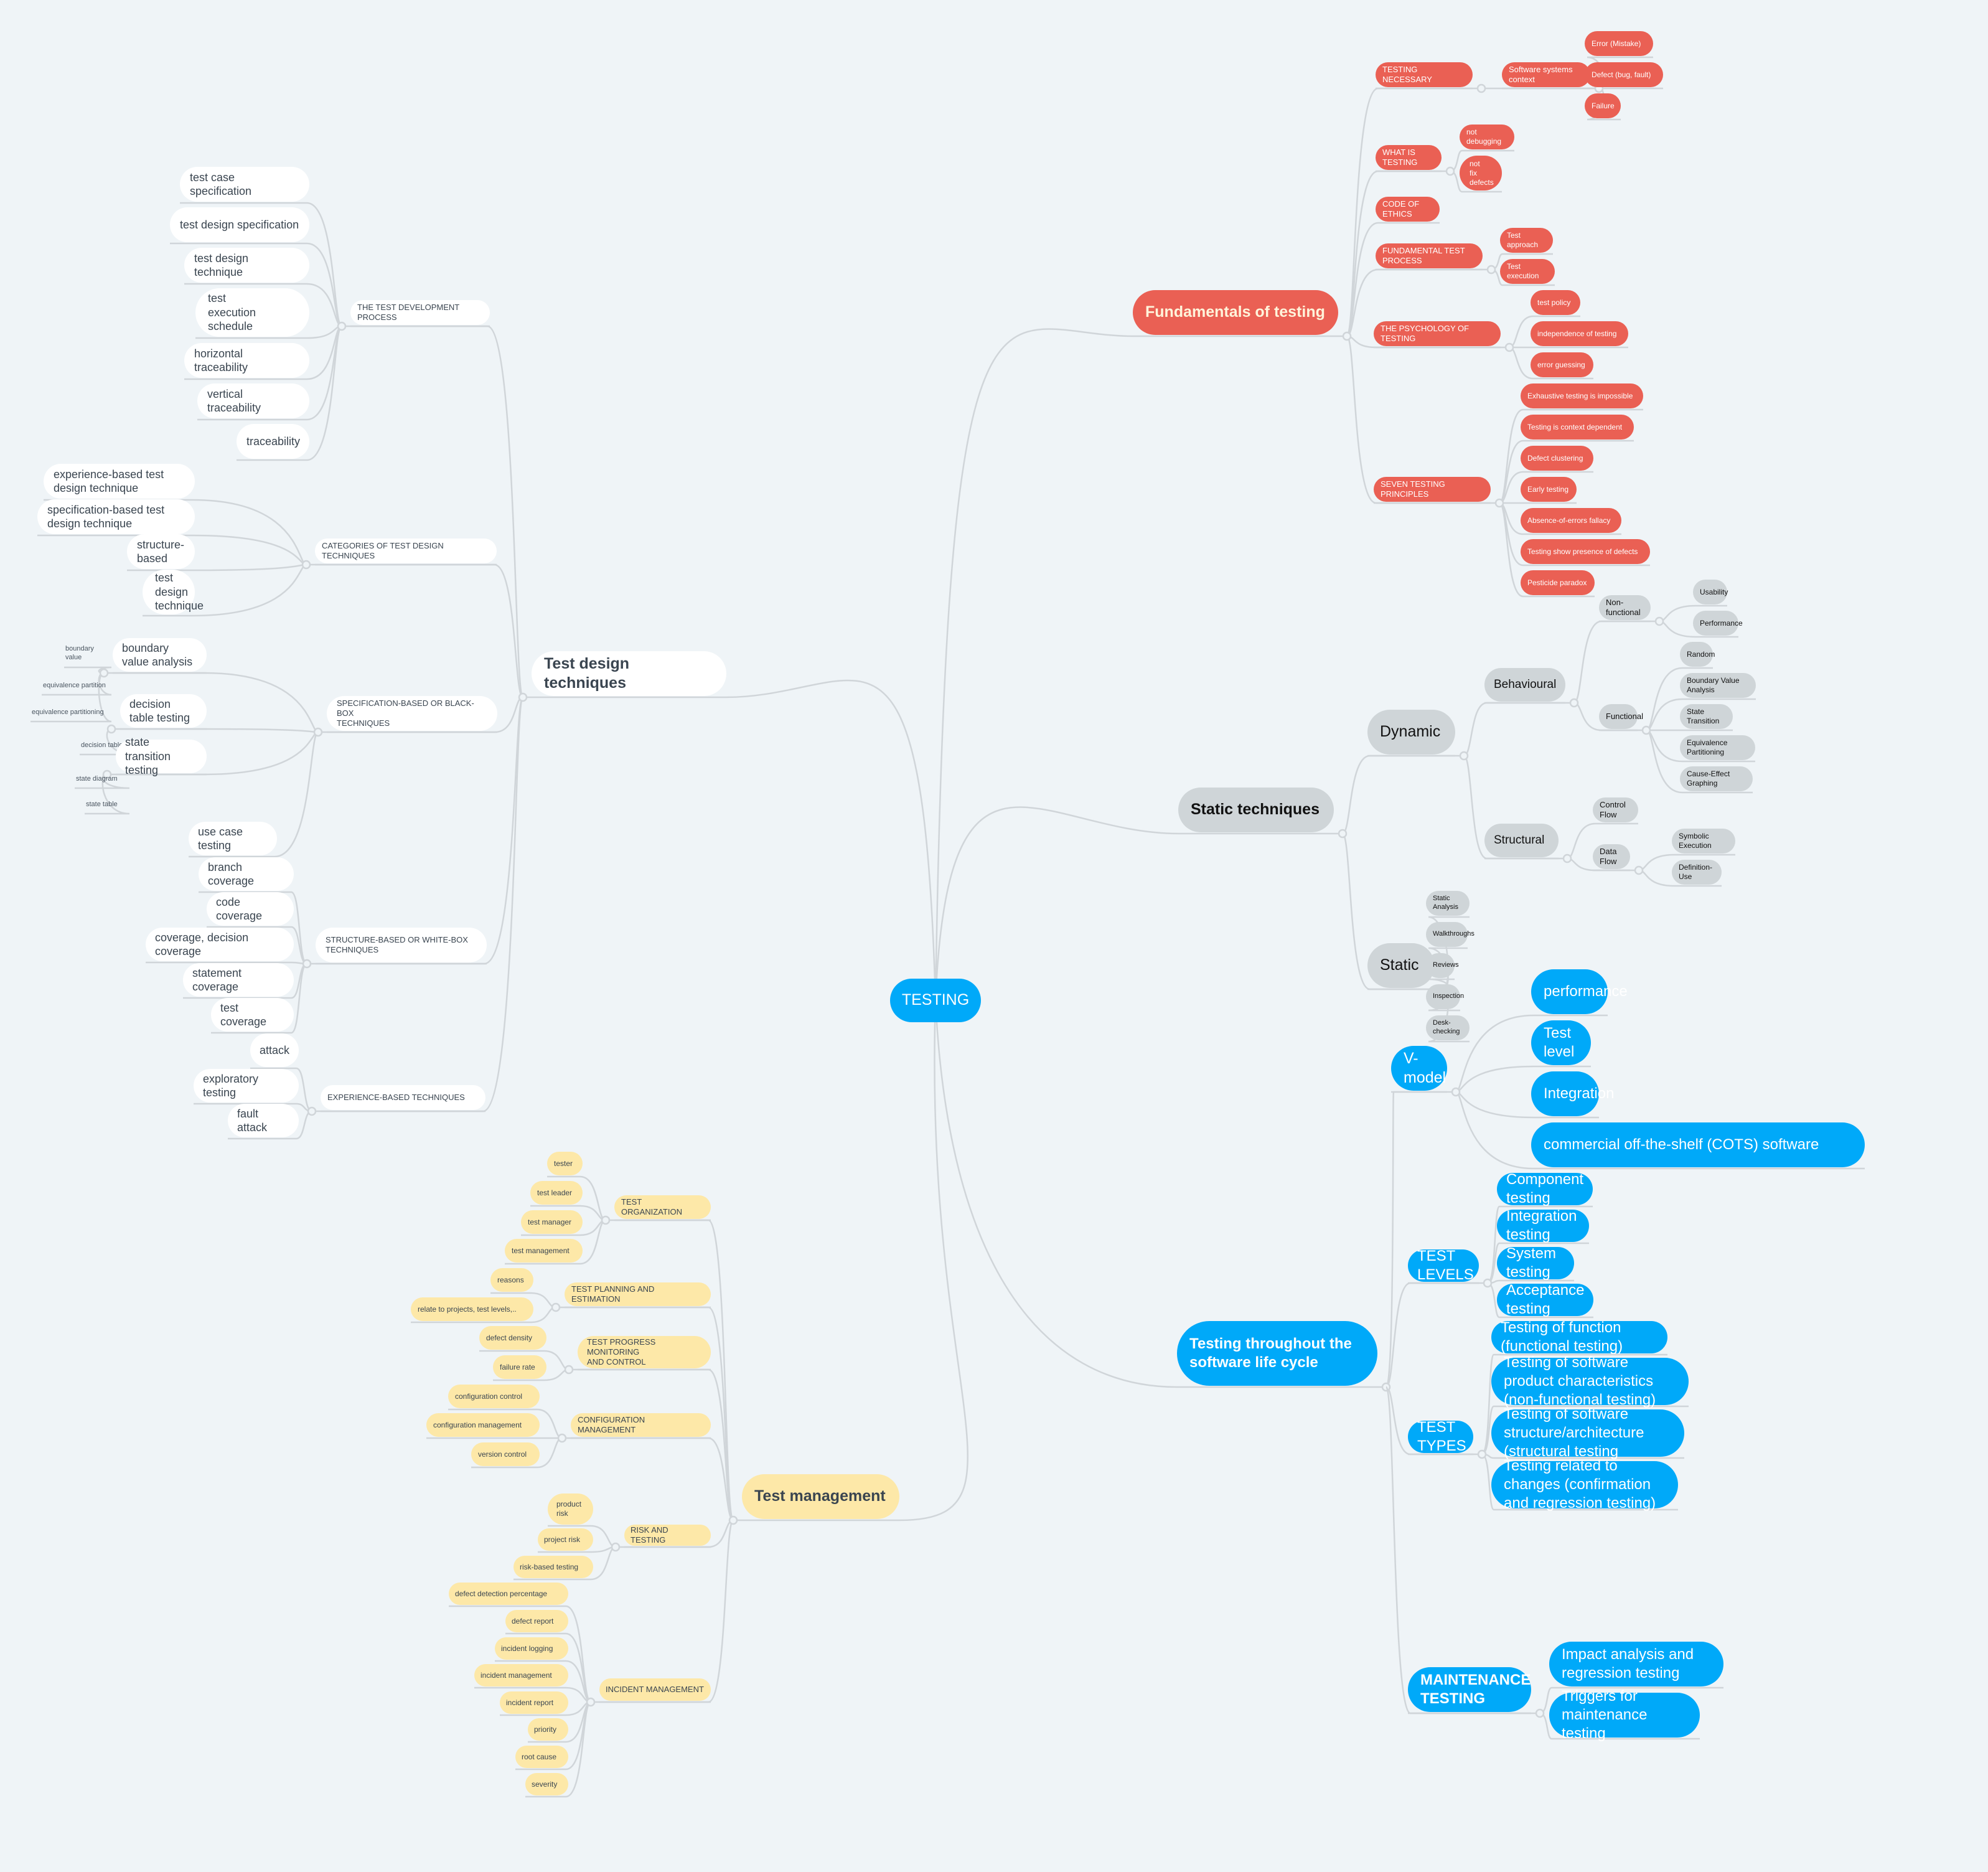 The image size is (1988, 1872). What do you see at coordinates (1440, 1437) in the screenshot?
I see `topic-node-test-types: TEST TYPES` at bounding box center [1440, 1437].